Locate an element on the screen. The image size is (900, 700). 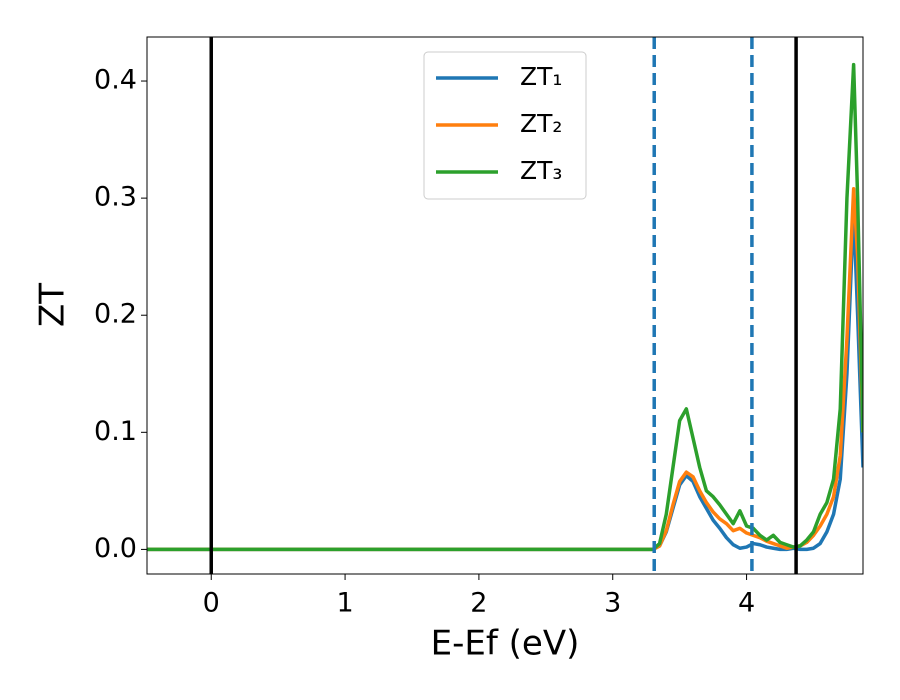
y-tick-label: 0.3 is located at coordinates (115, 197).